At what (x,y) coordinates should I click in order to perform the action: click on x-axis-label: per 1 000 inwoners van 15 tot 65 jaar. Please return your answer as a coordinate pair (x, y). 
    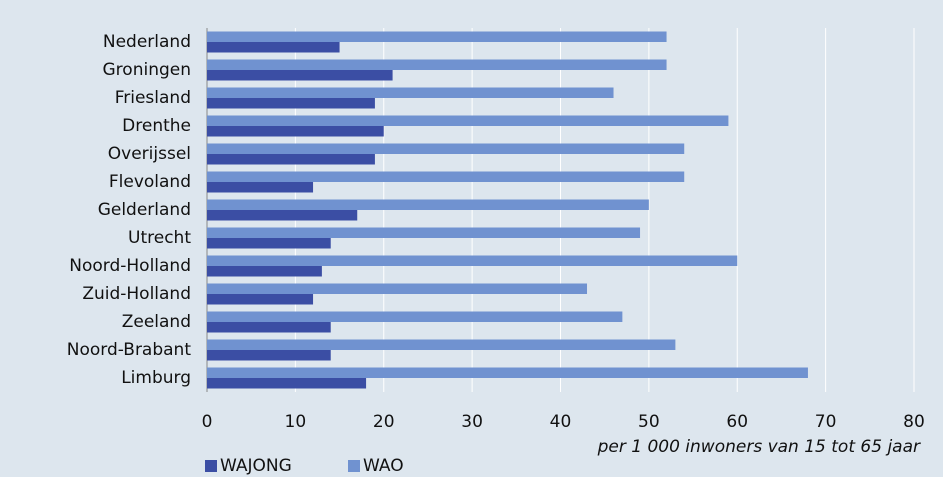
    Looking at the image, I should click on (759, 447).